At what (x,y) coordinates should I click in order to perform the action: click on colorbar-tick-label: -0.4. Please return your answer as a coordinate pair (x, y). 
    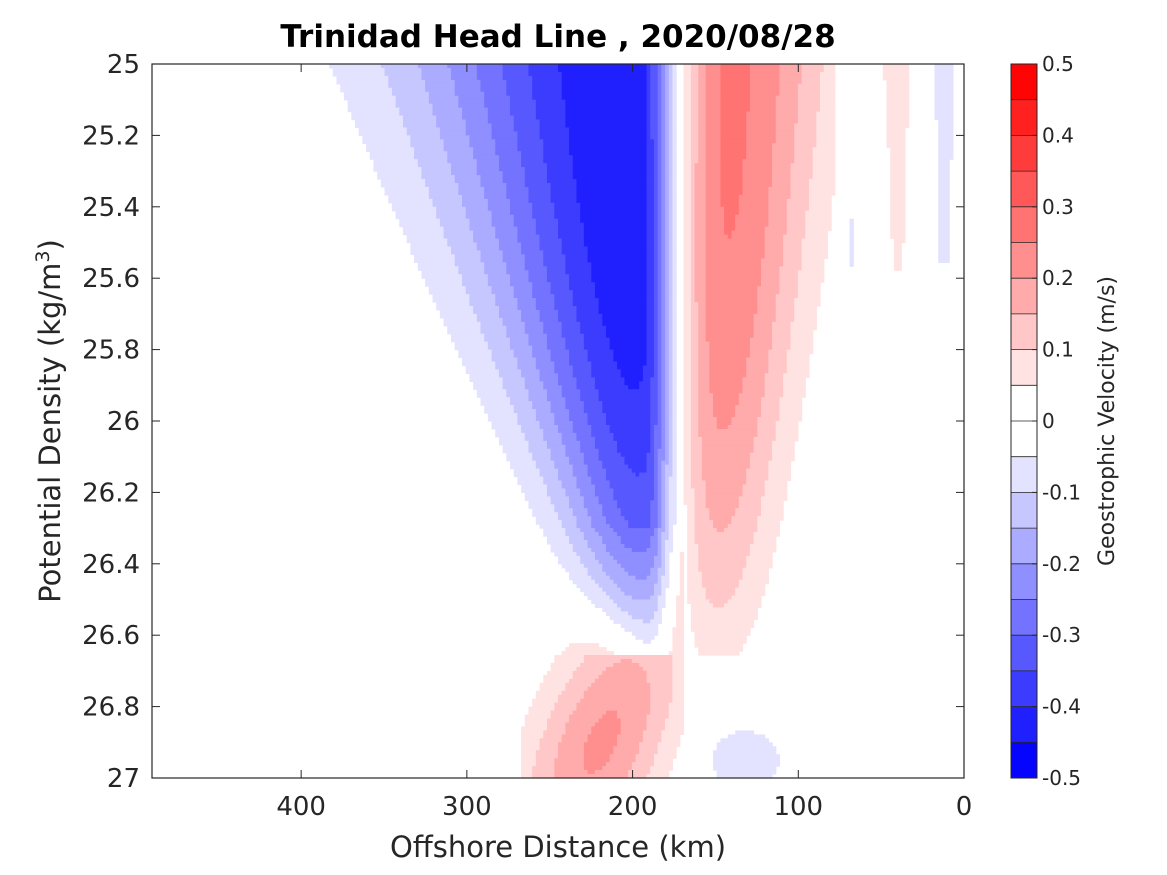
    Looking at the image, I should click on (1061, 707).